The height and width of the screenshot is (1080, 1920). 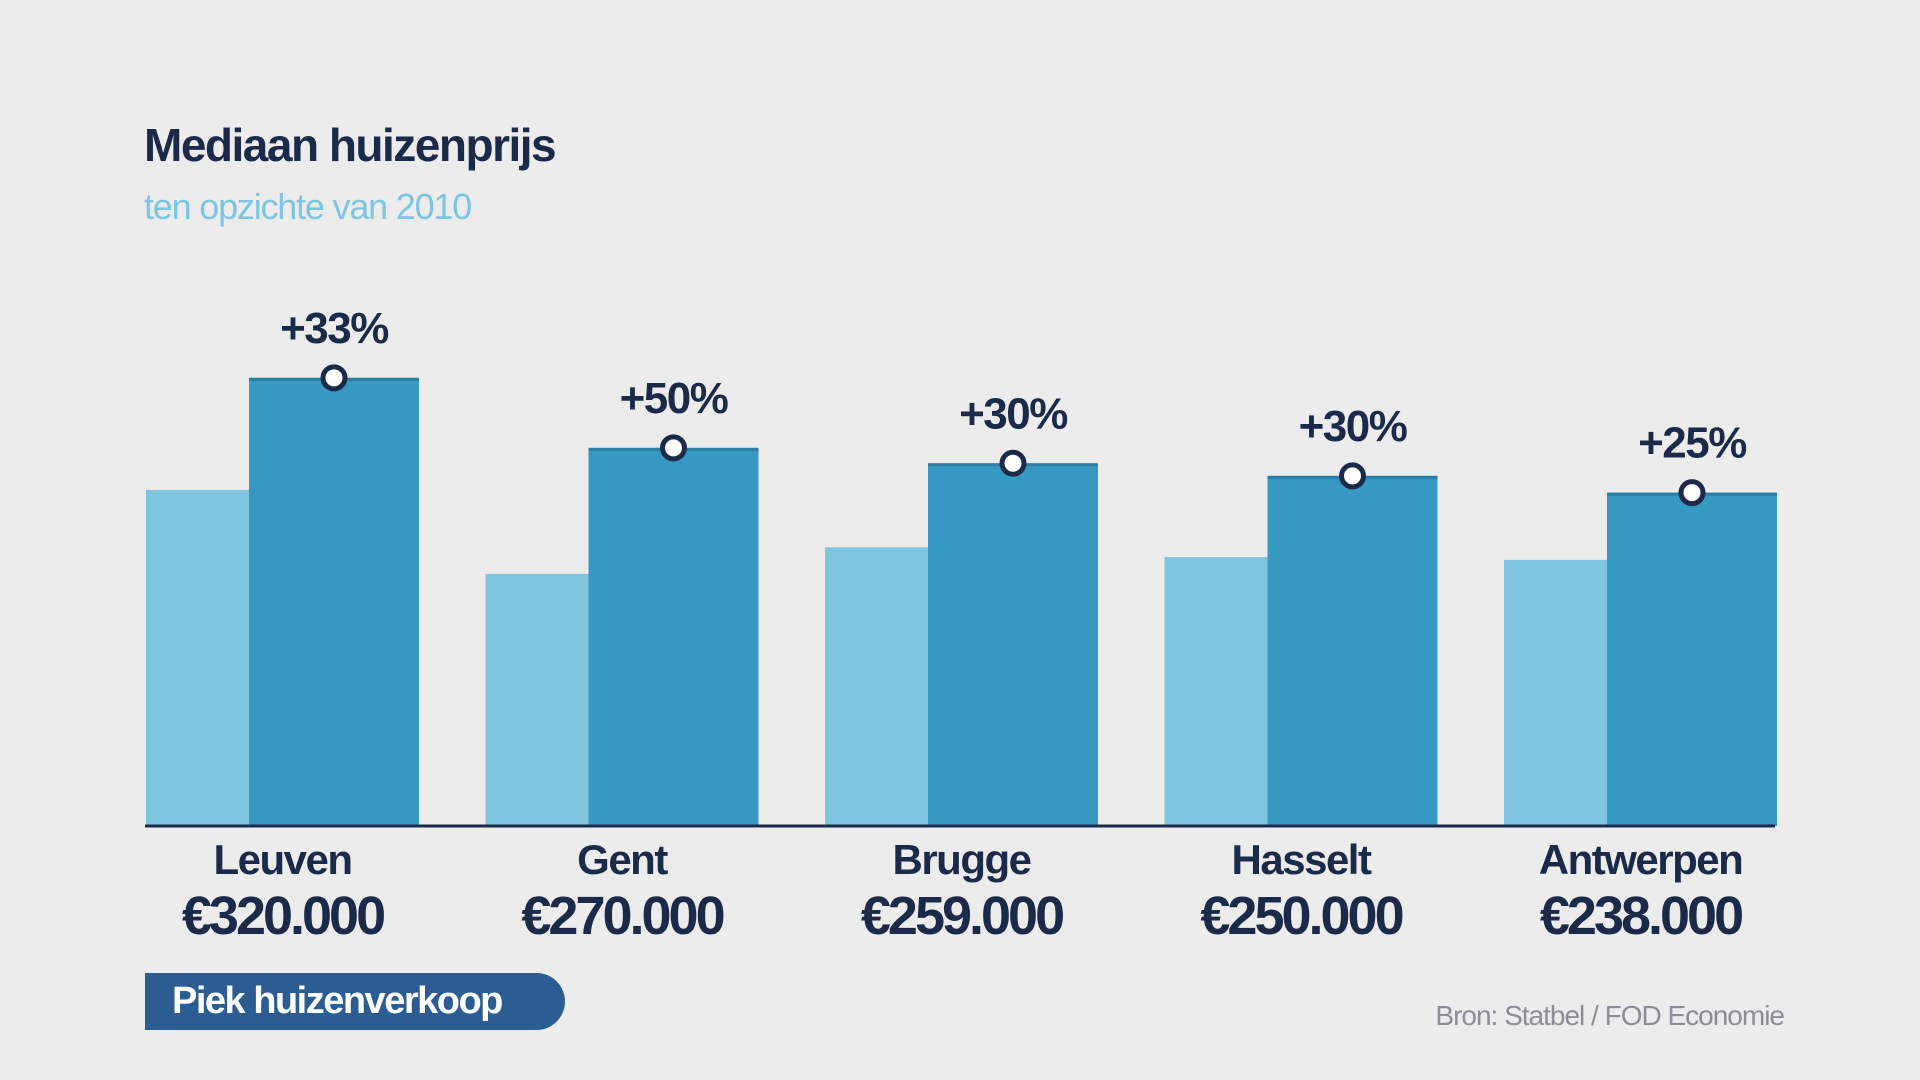 What do you see at coordinates (673, 636) in the screenshot?
I see `bar-current-gent` at bounding box center [673, 636].